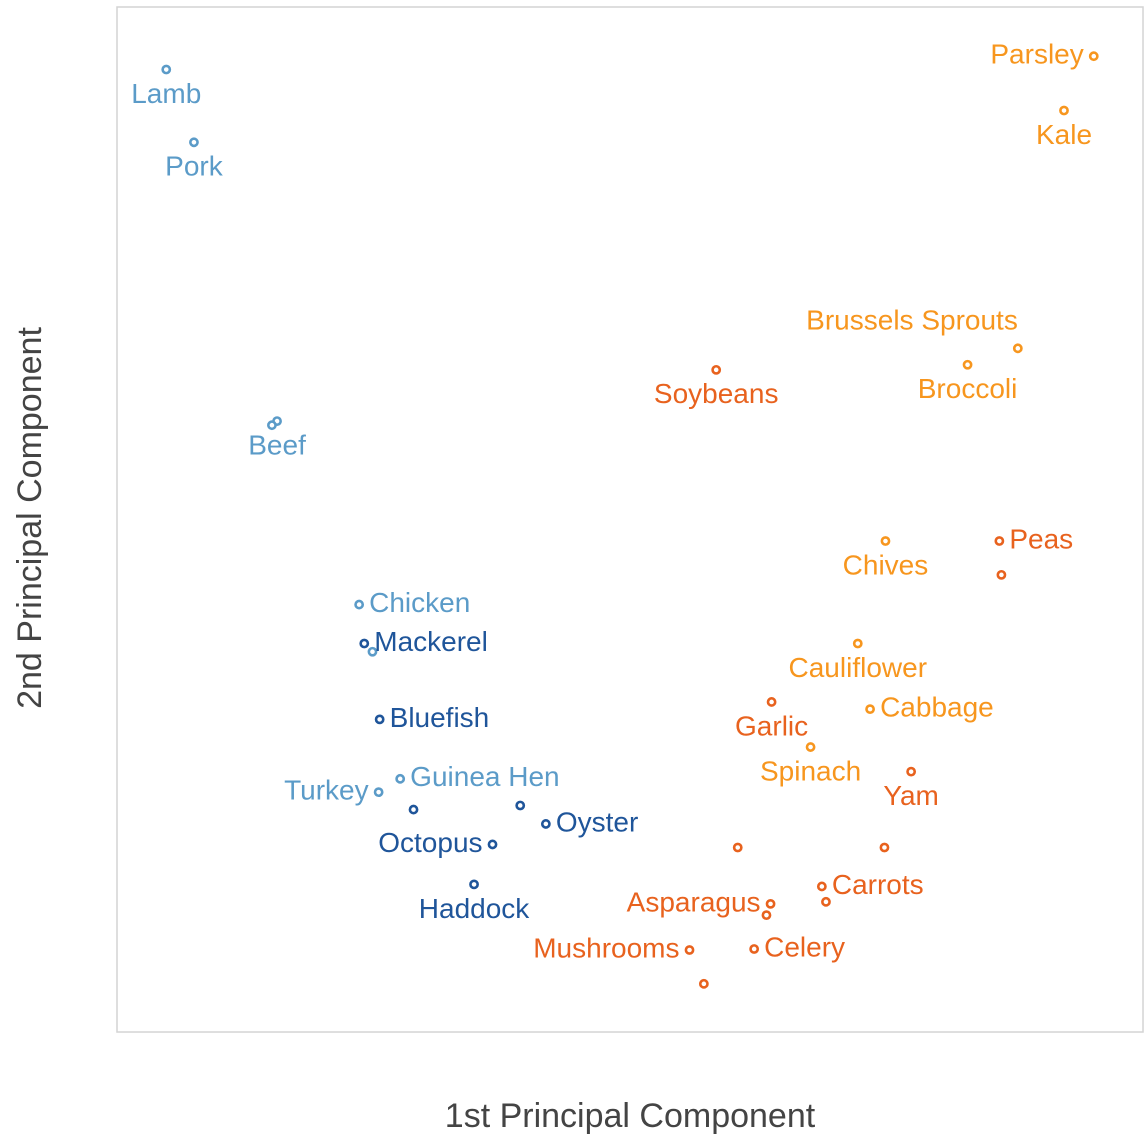 Image resolution: width=1148 pixels, height=1148 pixels. Describe the element at coordinates (475, 908) in the screenshot. I see `point-label: Haddock` at that location.